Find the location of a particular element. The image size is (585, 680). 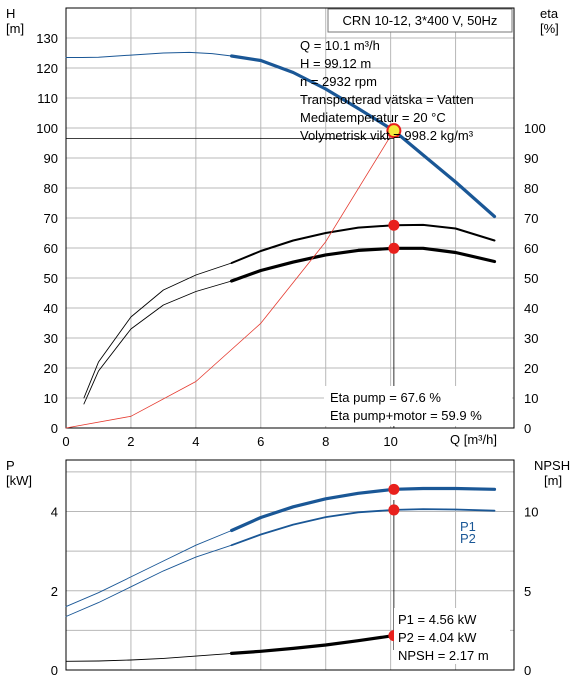

y-right-tick-label: 80 is located at coordinates (531, 188).